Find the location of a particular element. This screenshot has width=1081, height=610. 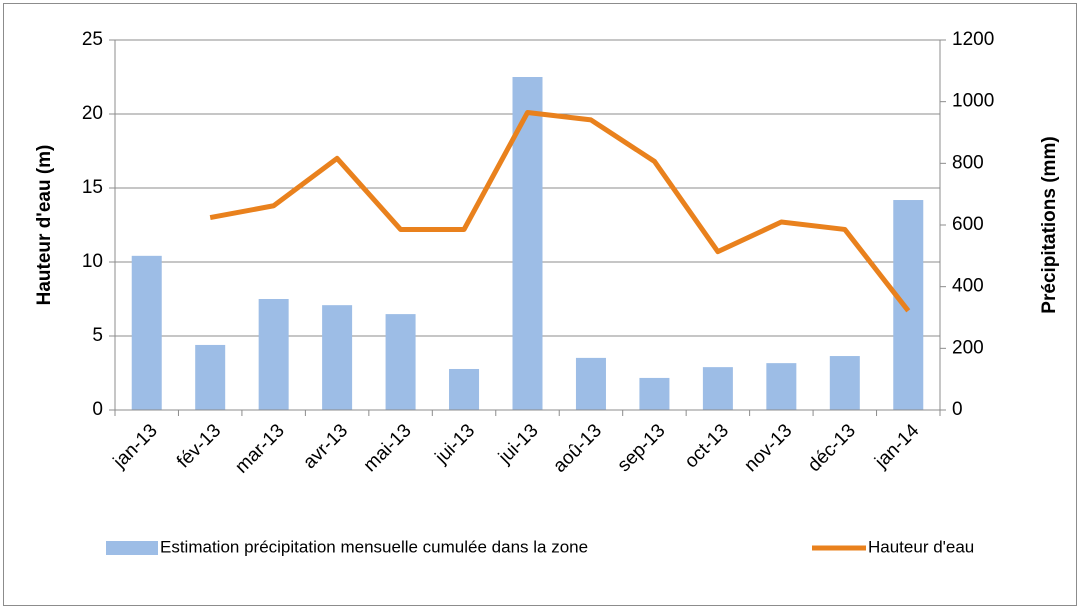

y2-tick-label: 1000 is located at coordinates (973, 101).